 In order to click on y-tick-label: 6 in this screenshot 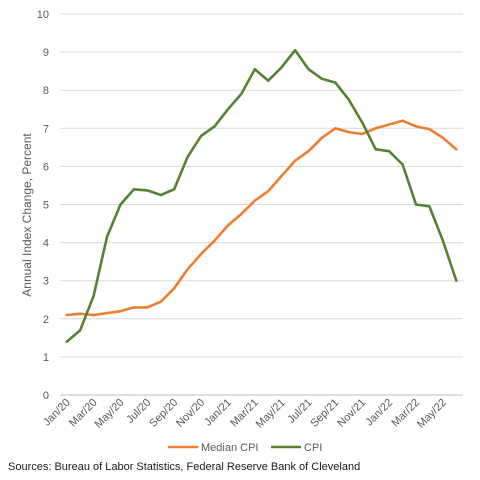, I will do `click(46, 167)`.